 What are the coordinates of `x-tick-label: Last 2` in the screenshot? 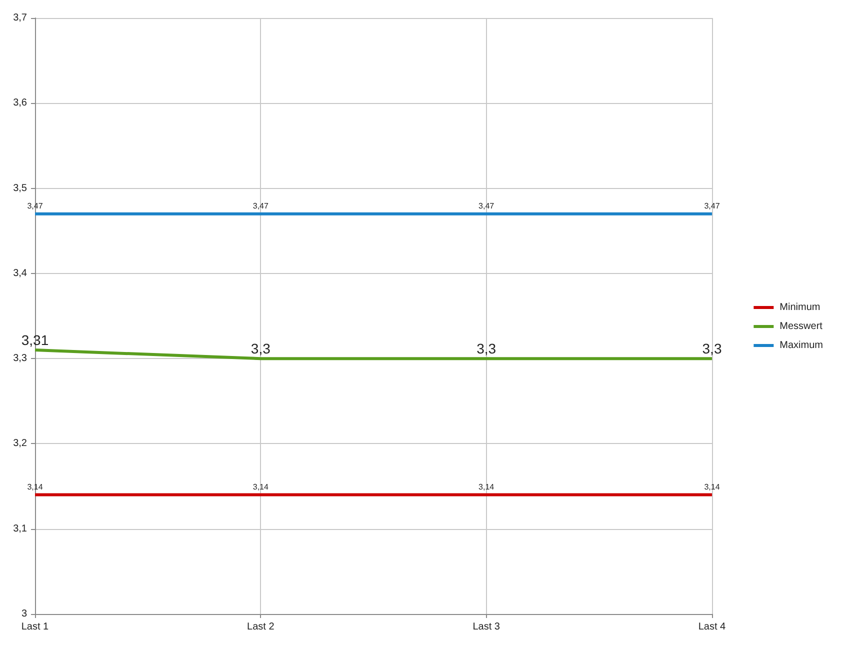 It's located at (261, 627).